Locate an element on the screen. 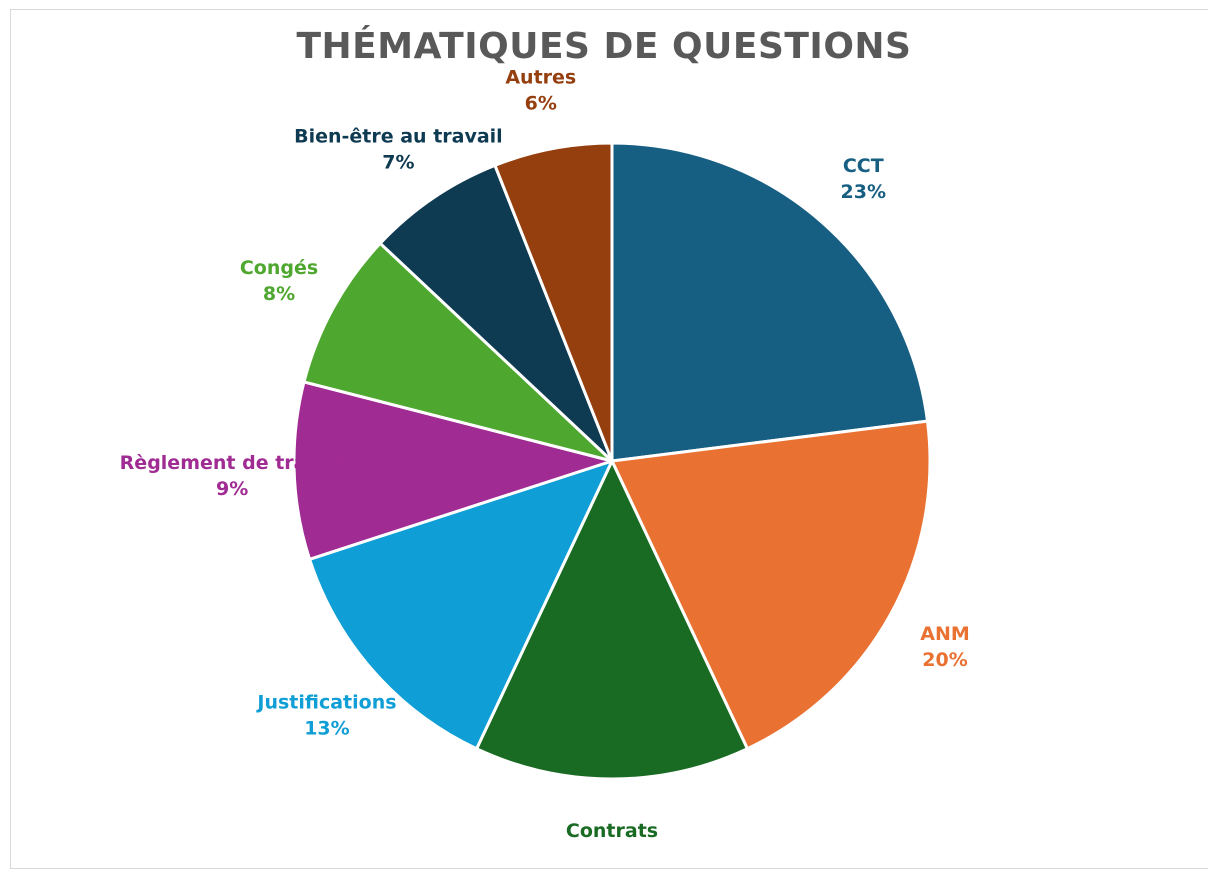  slice-label-contrats: Contrats is located at coordinates (612, 831).